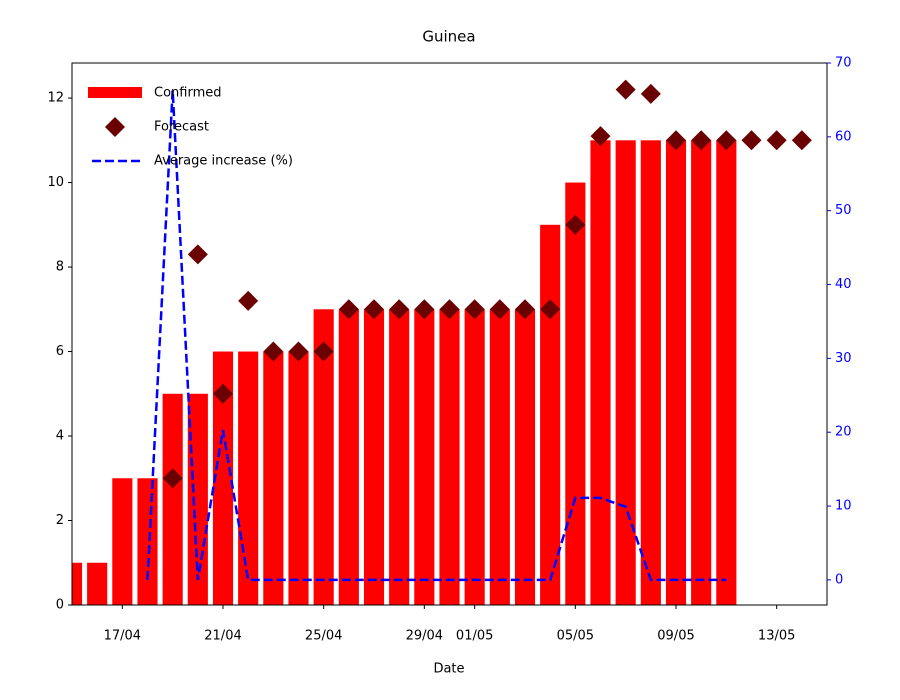  What do you see at coordinates (122, 636) in the screenshot?
I see `x-tick-label: 17/04` at bounding box center [122, 636].